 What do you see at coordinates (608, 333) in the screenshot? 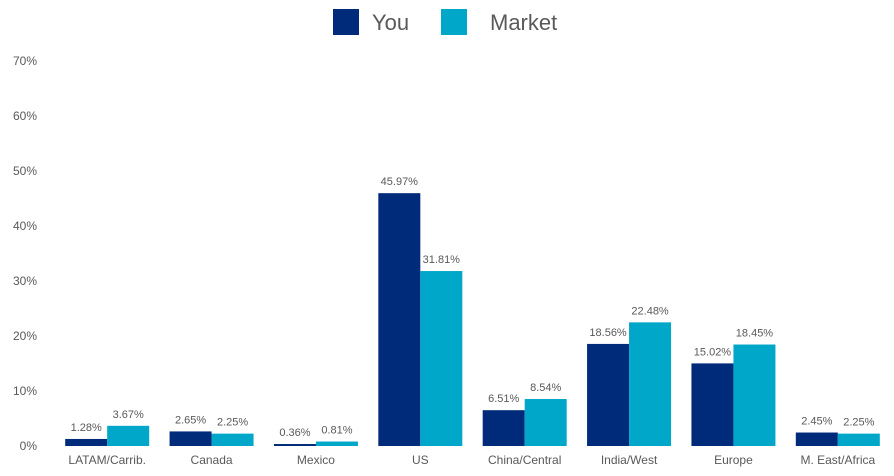
I see `data-label: 18.56%` at bounding box center [608, 333].